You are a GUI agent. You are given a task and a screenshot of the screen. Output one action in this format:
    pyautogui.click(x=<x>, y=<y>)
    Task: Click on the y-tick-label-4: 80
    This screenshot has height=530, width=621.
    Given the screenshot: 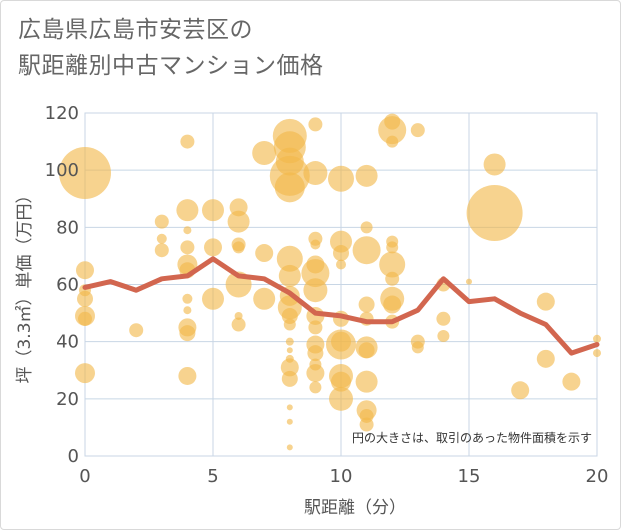 What is the action you would take?
    pyautogui.click(x=67, y=227)
    